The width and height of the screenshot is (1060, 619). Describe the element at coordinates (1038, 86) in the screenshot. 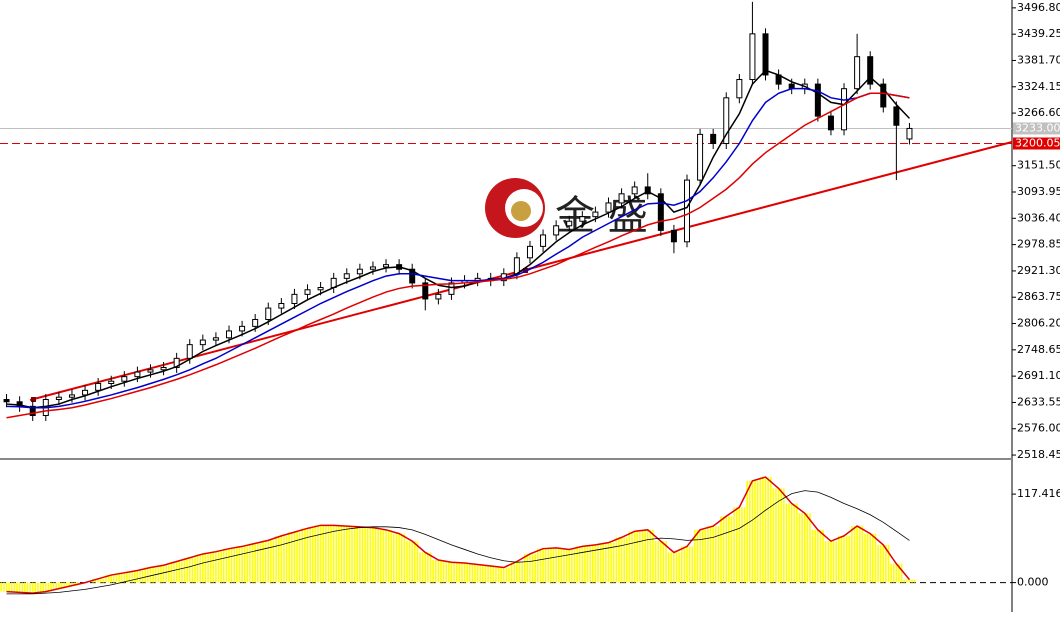

I see `y-tick-label: 3324.15` at that location.